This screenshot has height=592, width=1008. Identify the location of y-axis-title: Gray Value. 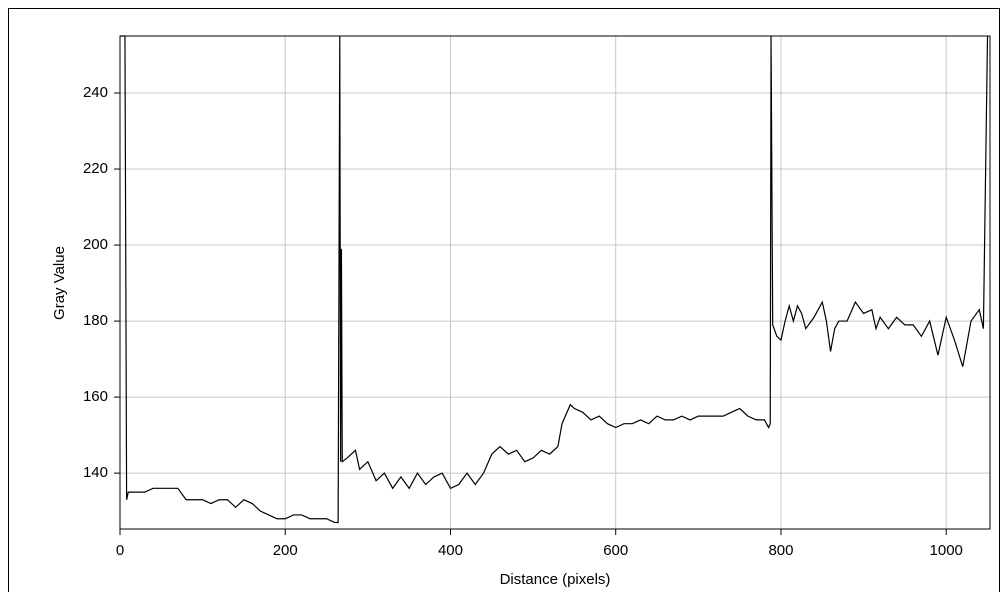
(59, 283).